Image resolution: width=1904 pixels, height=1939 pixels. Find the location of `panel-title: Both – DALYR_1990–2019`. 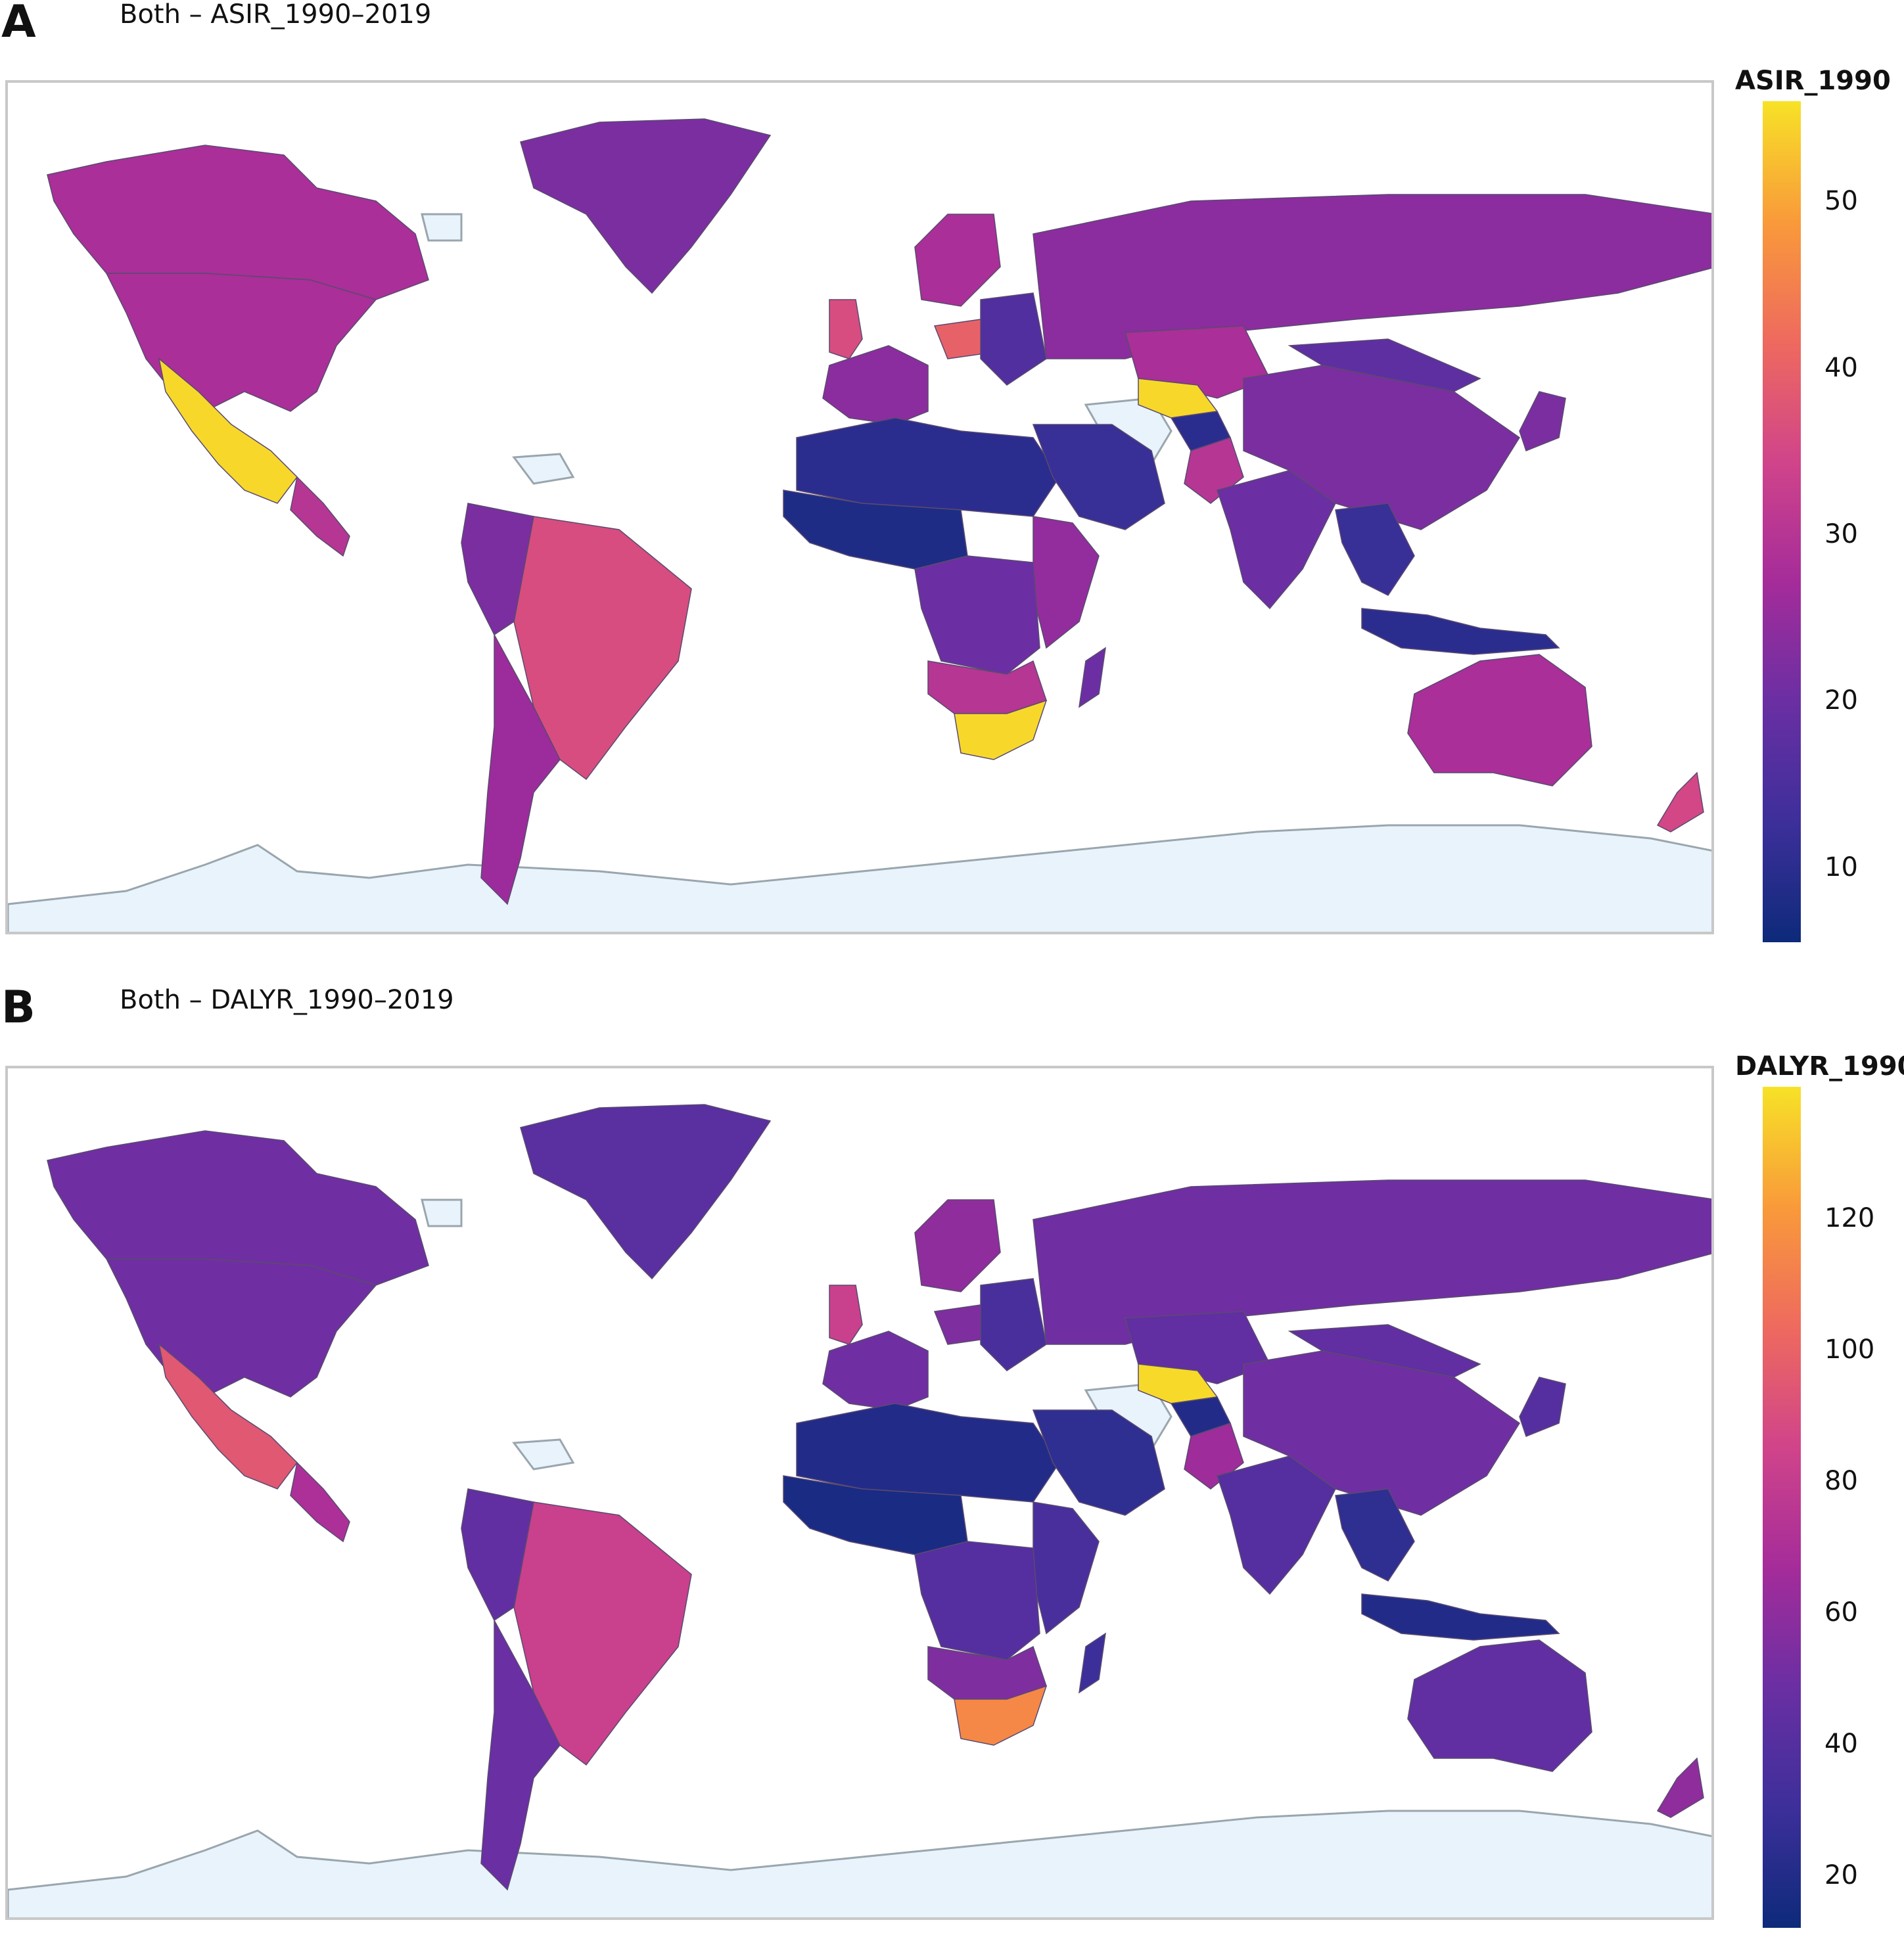

panel-title: Both – DALYR_1990–2019 is located at coordinates (287, 1000).